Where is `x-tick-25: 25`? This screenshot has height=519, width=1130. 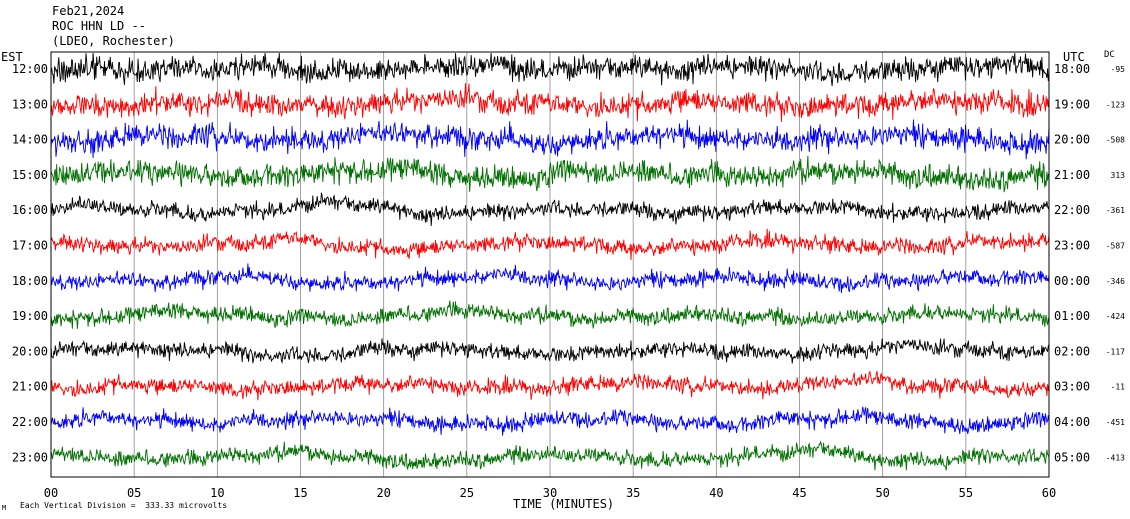
x-tick-25: 25 is located at coordinates (467, 493).